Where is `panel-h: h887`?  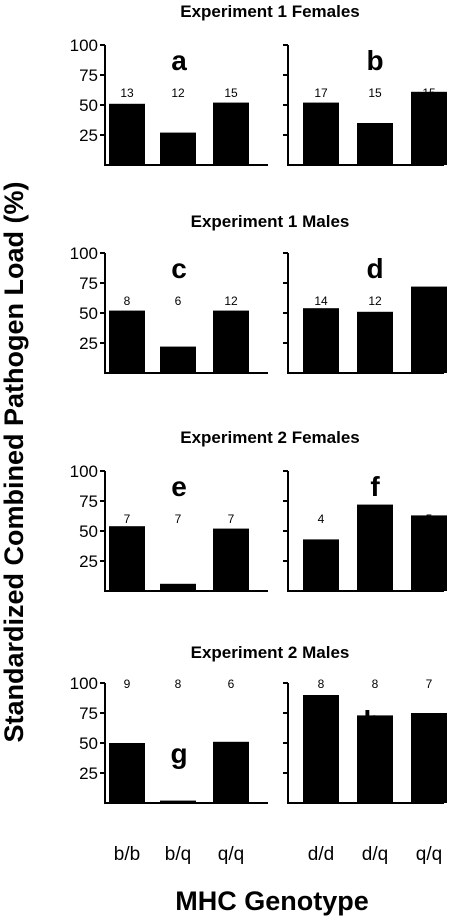
panel-h: h887 is located at coordinates (365, 740).